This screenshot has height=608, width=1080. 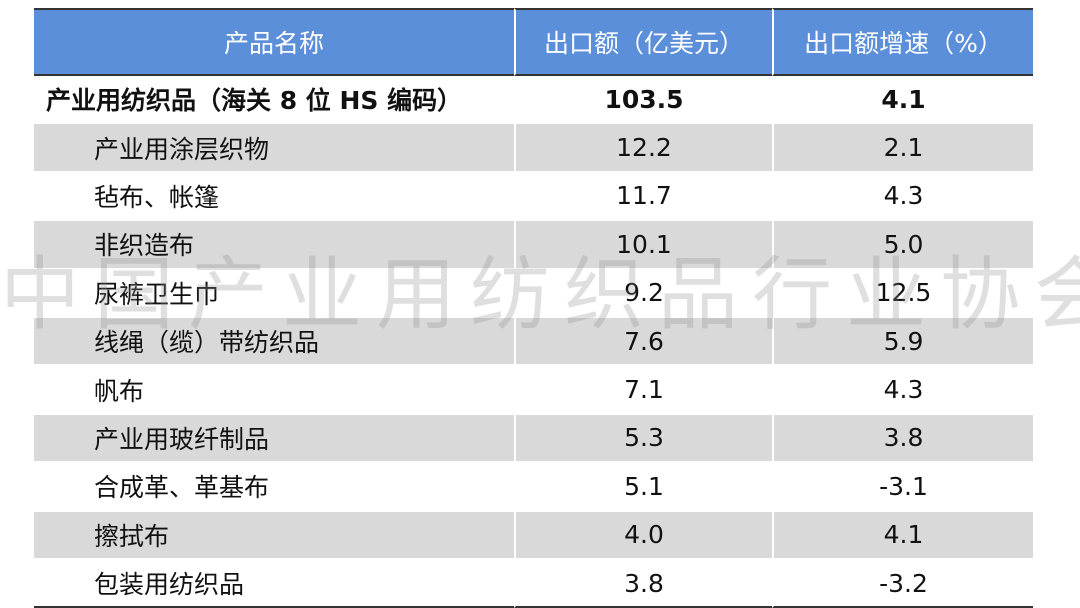 What do you see at coordinates (274, 487) in the screenshot?
I see `row-name: 合成革、革基布` at bounding box center [274, 487].